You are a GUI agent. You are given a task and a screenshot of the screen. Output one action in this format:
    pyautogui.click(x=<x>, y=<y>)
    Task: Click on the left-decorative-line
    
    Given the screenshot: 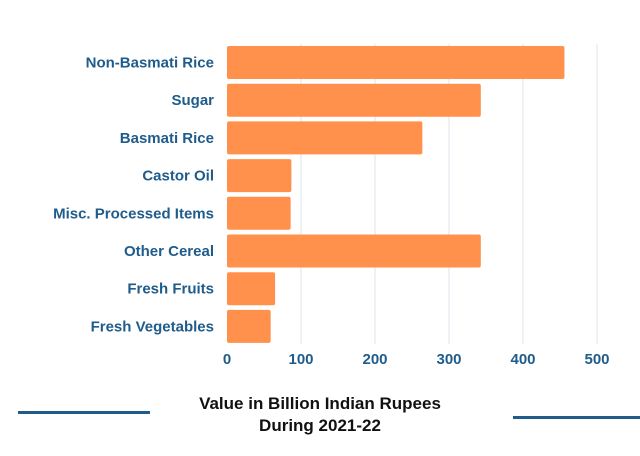 What is the action you would take?
    pyautogui.click(x=84, y=412)
    